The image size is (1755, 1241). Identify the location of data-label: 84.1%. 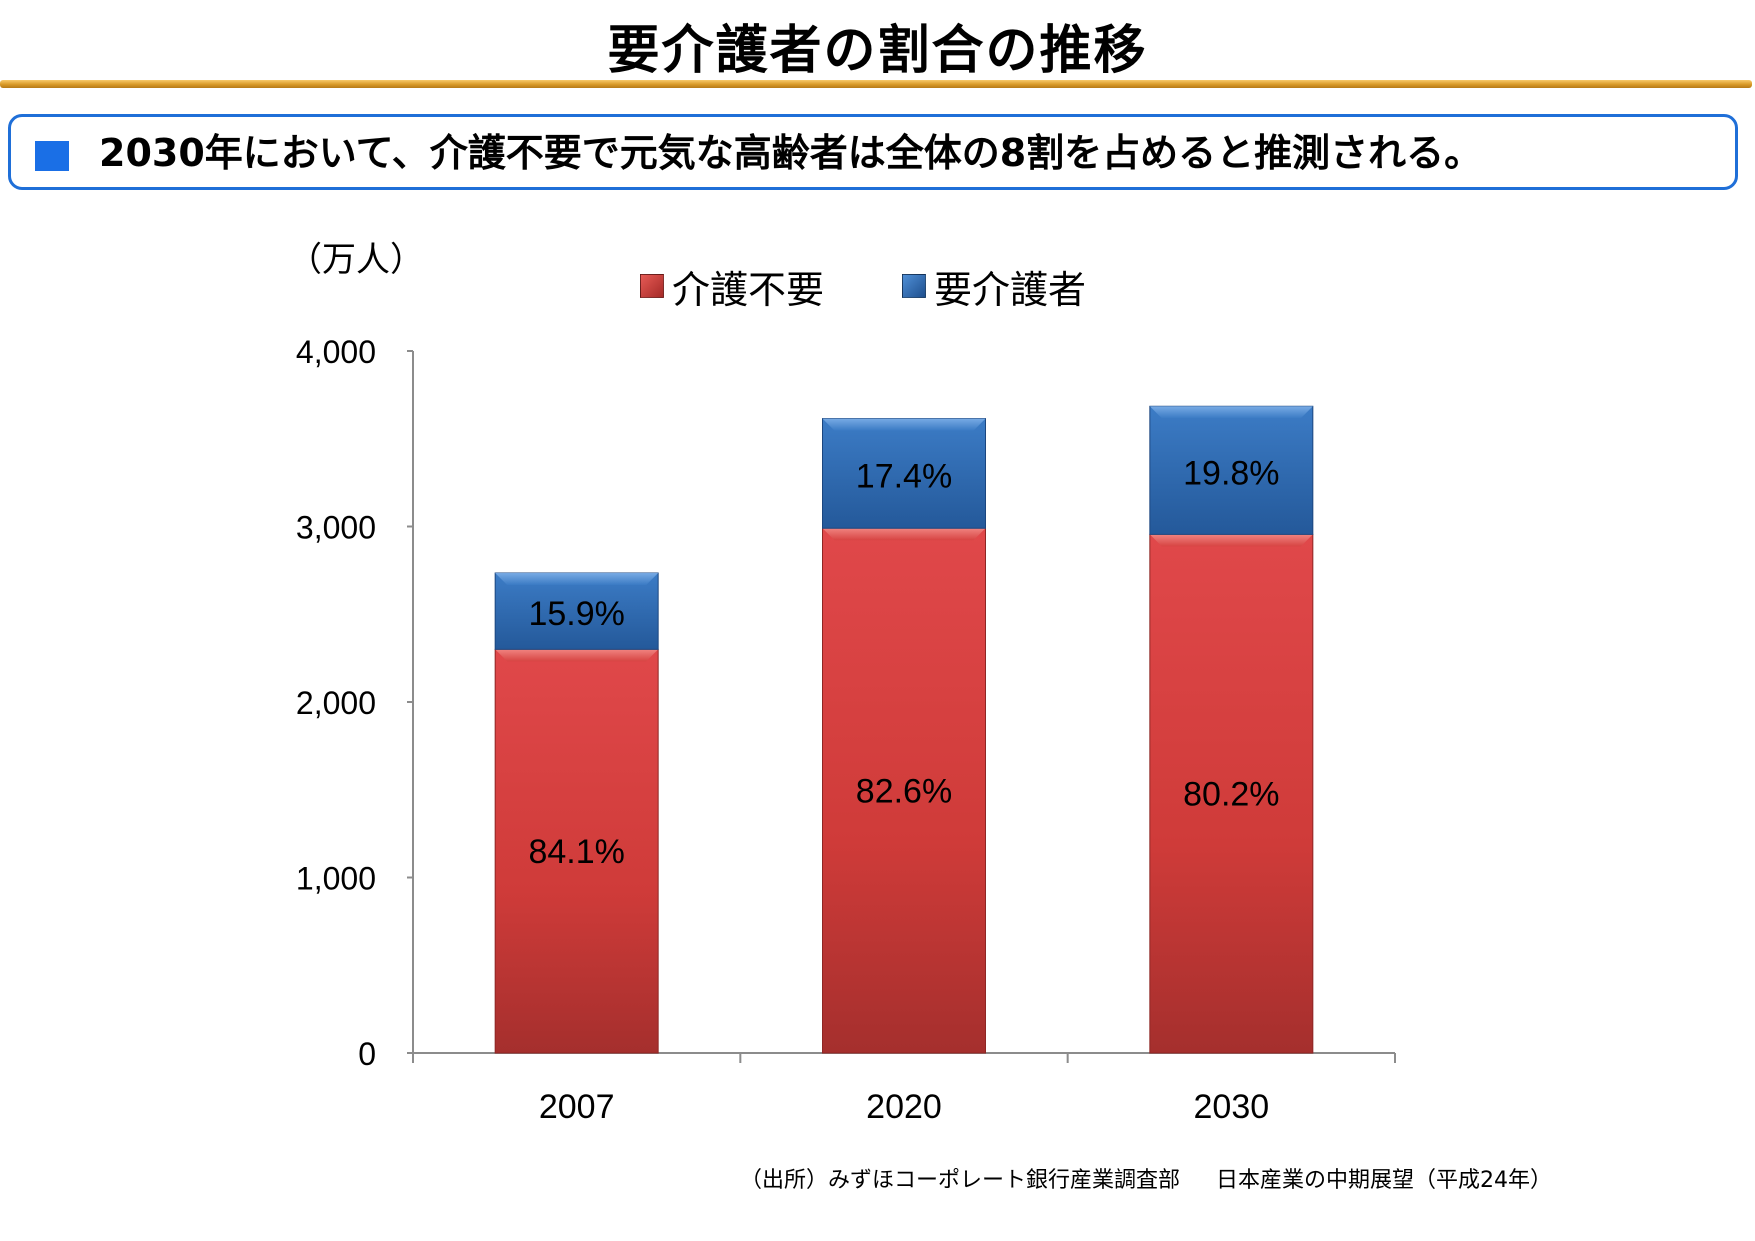
(576, 852).